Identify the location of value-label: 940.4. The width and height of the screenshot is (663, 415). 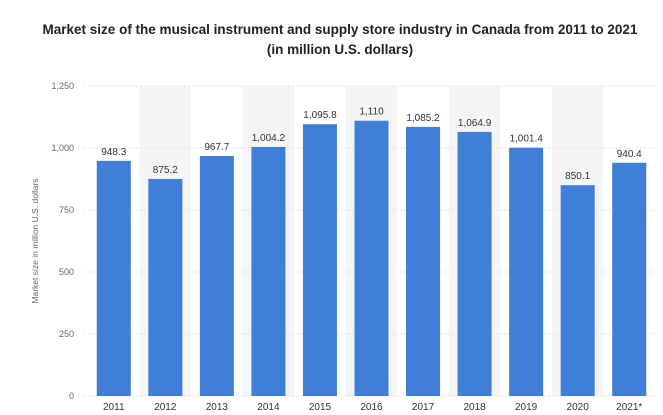
(629, 154).